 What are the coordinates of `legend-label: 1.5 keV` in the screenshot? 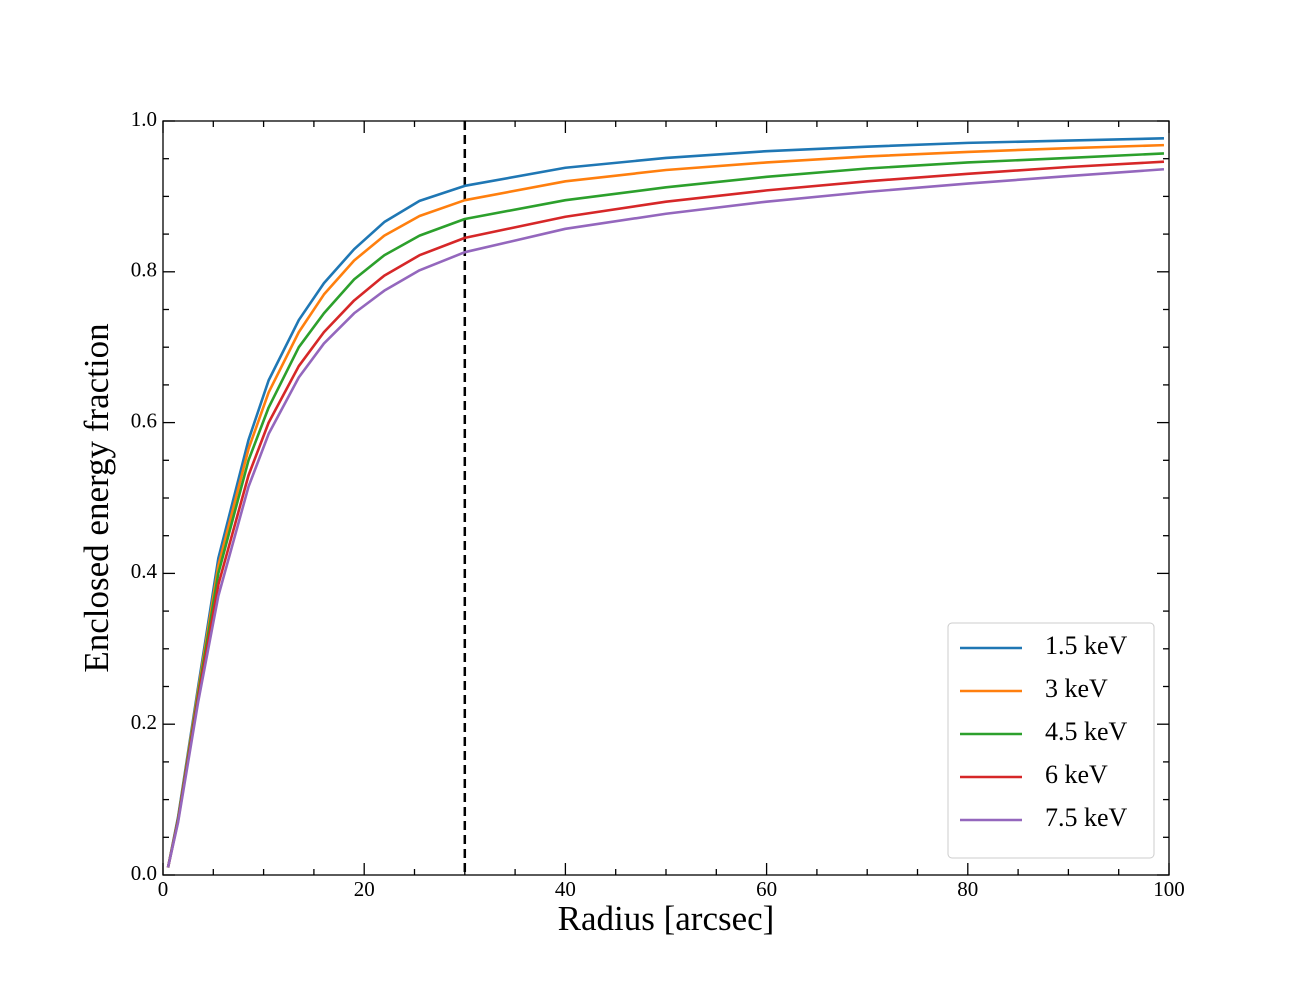 It's located at (1086, 645).